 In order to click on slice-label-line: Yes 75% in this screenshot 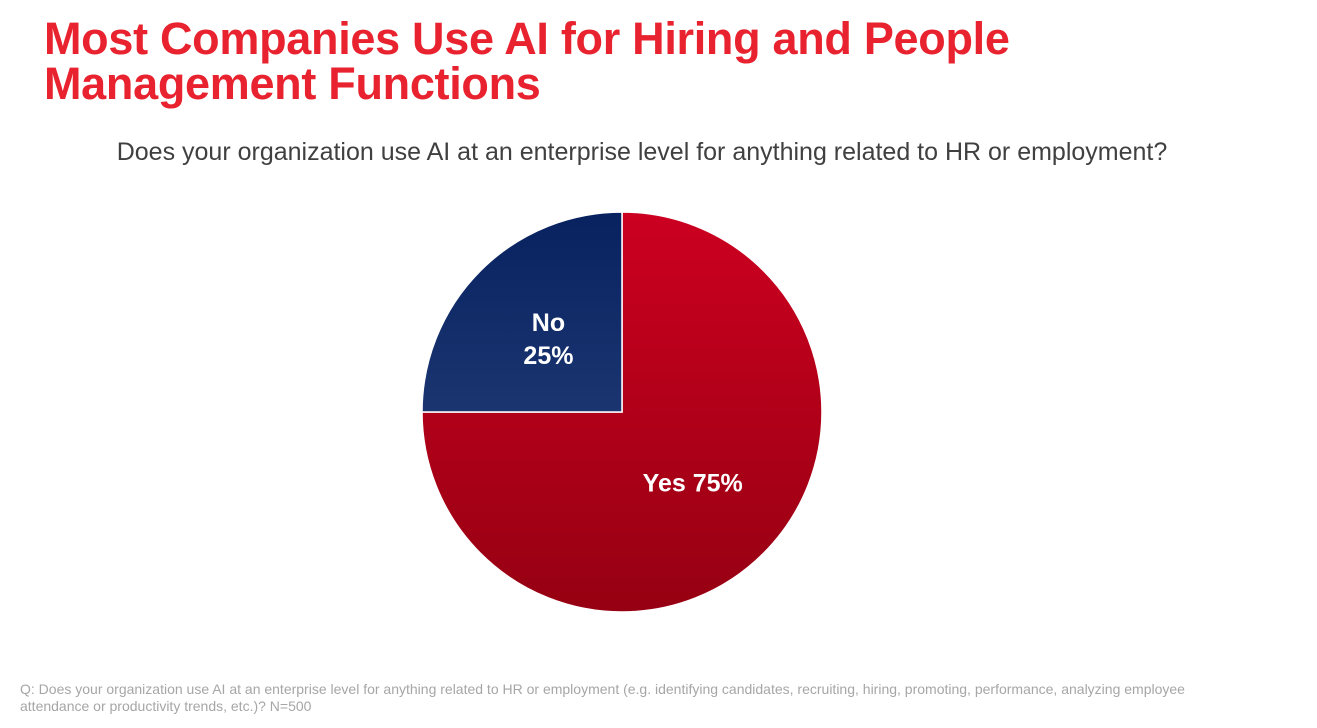, I will do `click(693, 484)`.